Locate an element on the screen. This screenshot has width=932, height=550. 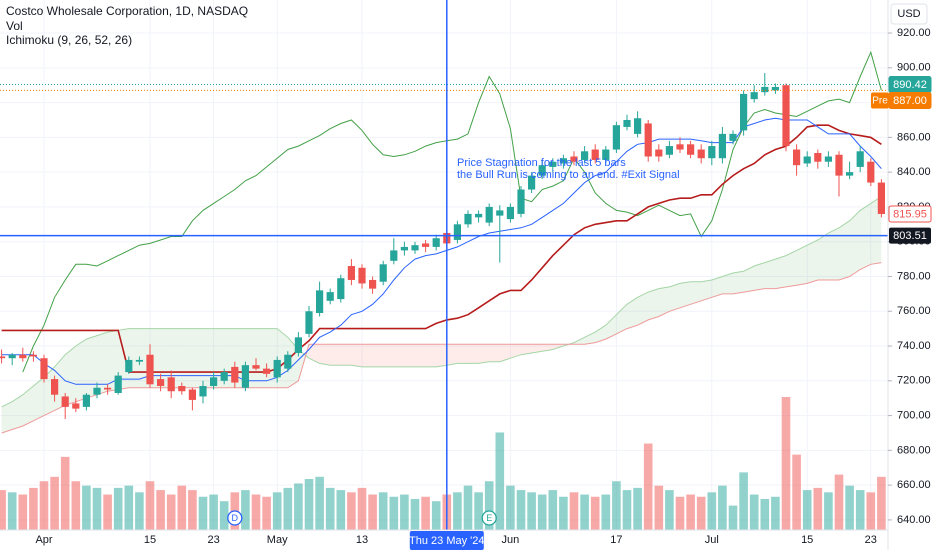
crosshair-date-box is located at coordinates (446, 540).